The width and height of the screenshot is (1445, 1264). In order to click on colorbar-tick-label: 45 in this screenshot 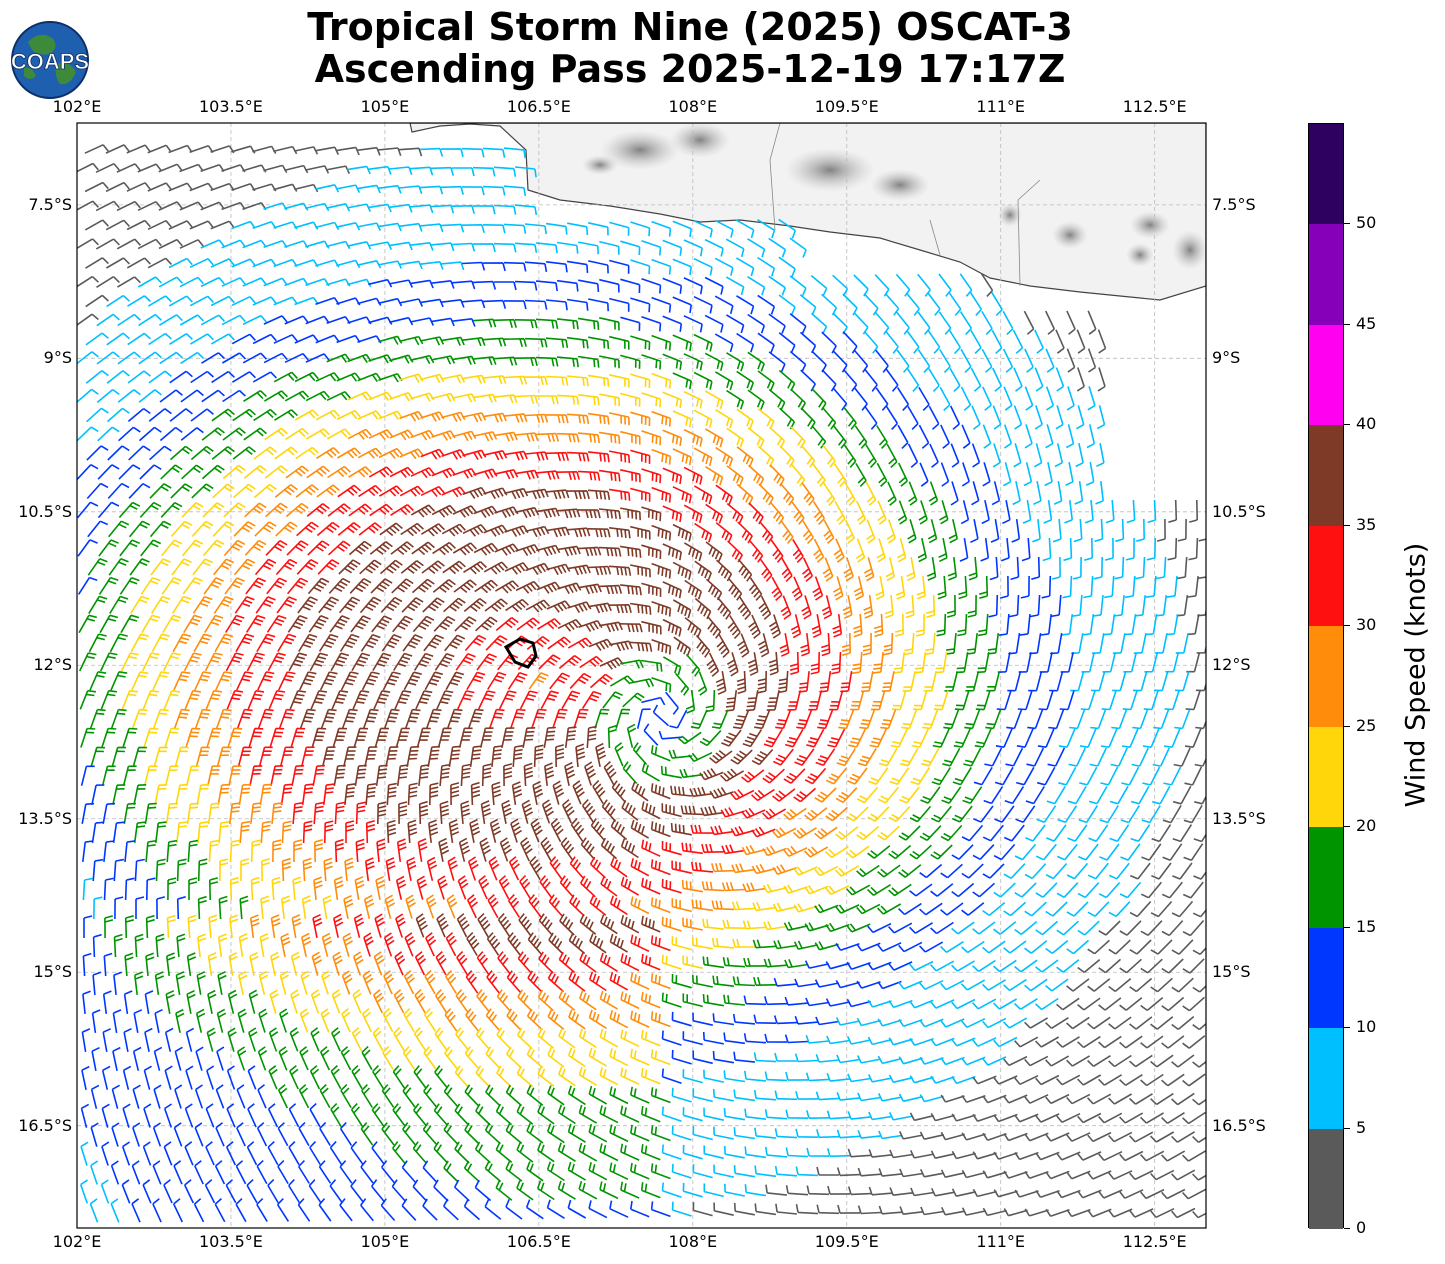, I will do `click(1366, 323)`.